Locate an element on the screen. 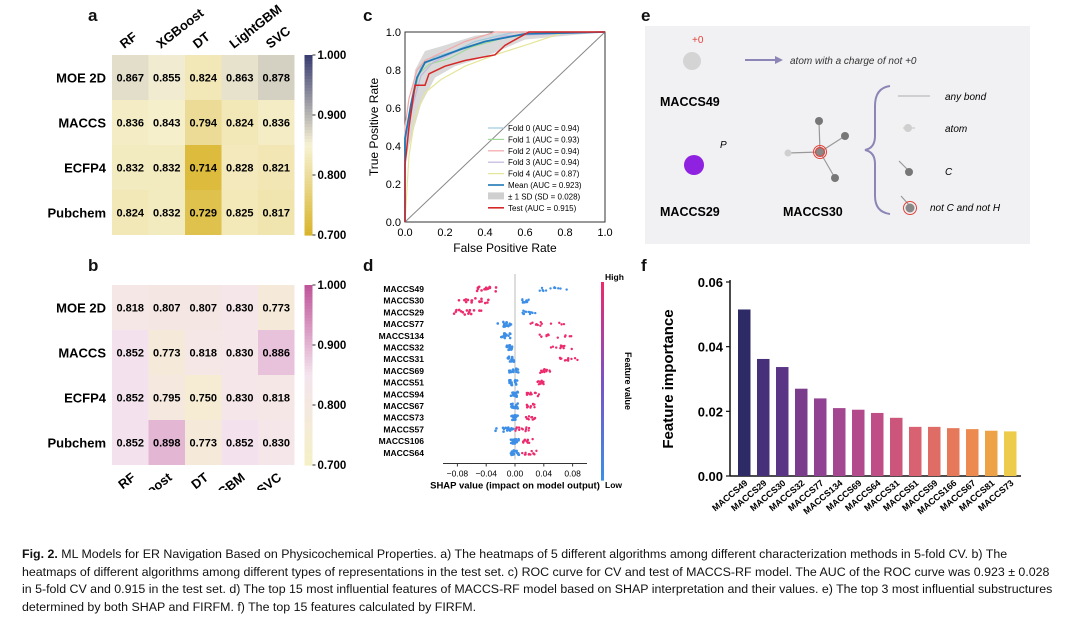  carbon-label: C is located at coordinates (949, 172).